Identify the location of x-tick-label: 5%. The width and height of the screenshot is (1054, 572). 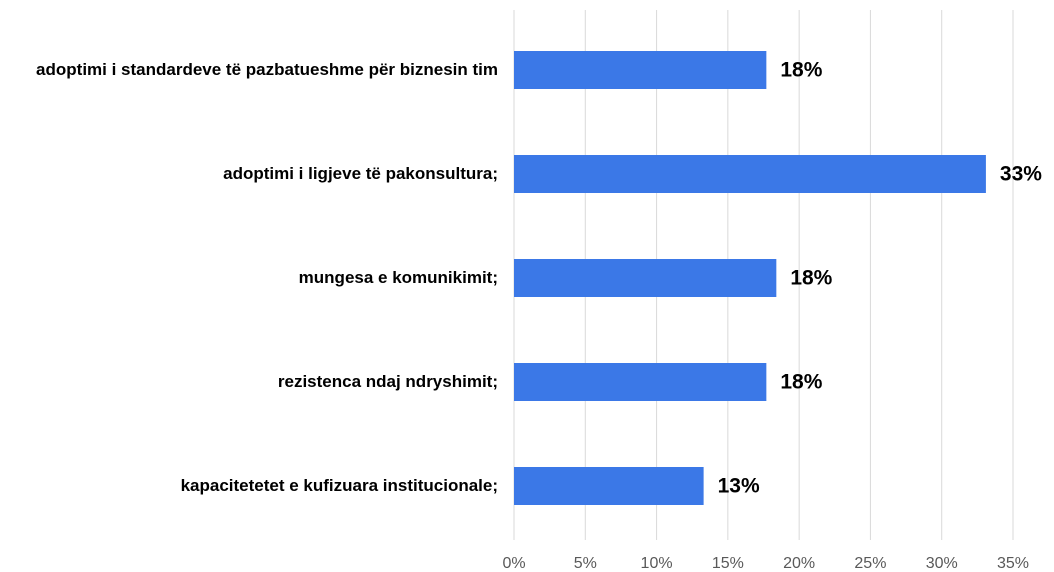
(585, 563).